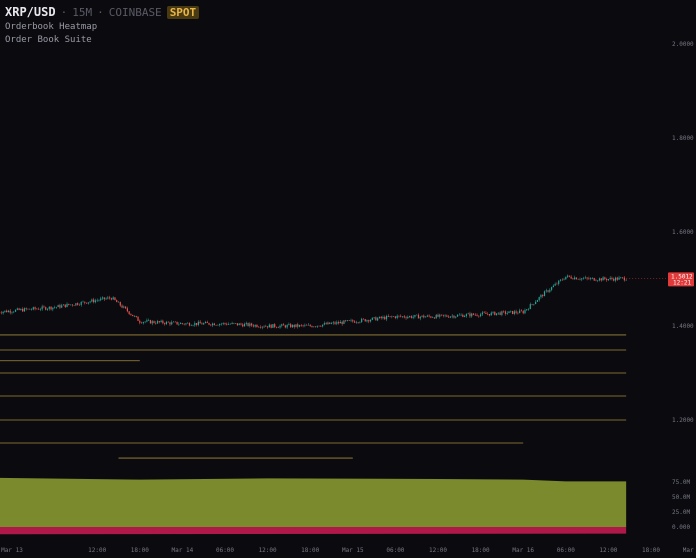 The image size is (696, 558). What do you see at coordinates (268, 550) in the screenshot?
I see `time-tick-label: 12:00` at bounding box center [268, 550].